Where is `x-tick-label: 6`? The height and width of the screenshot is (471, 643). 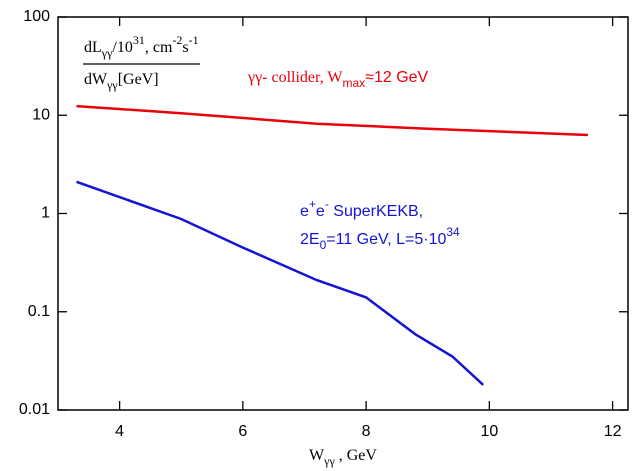 x-tick-label: 6 is located at coordinates (242, 431).